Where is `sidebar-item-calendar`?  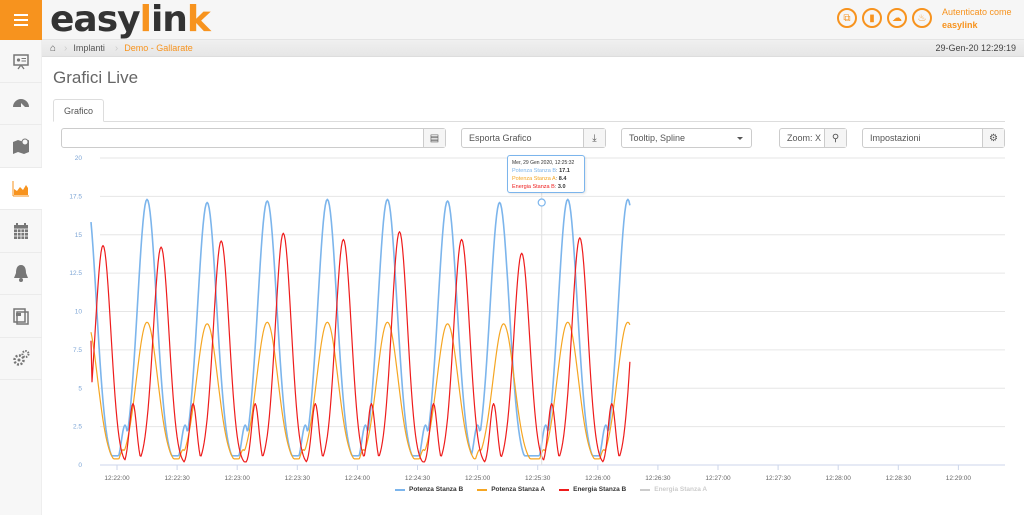
sidebar-item-calendar is located at coordinates (21, 231).